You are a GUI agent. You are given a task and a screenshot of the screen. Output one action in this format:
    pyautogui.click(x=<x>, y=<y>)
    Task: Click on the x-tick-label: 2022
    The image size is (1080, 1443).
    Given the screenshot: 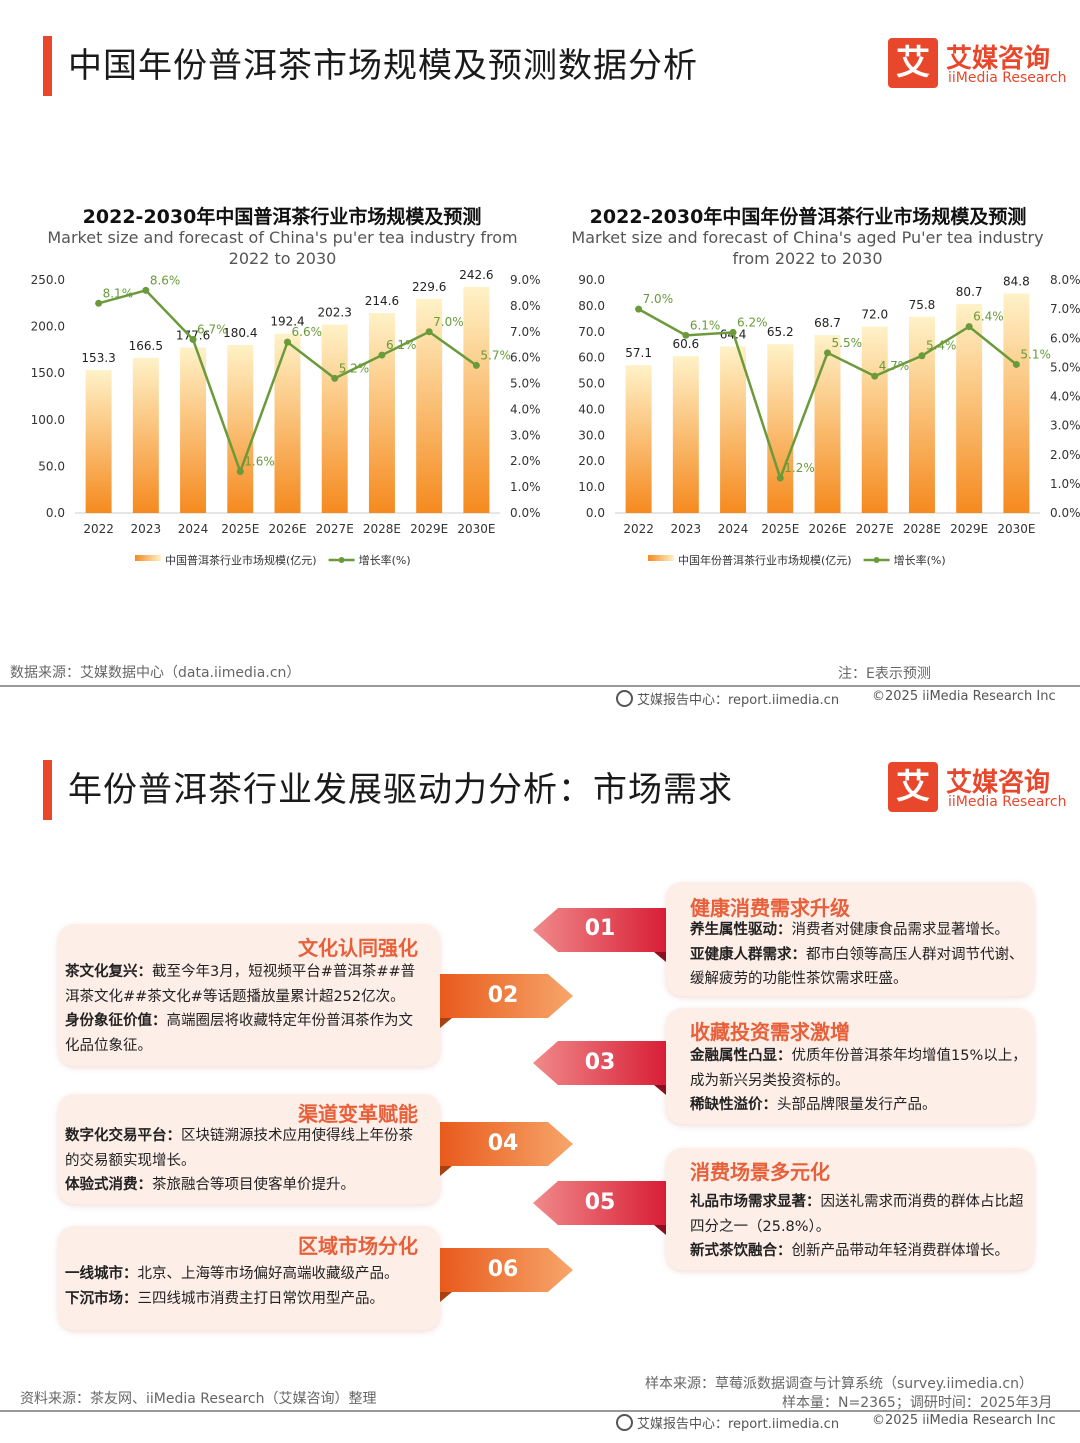 What is the action you would take?
    pyautogui.click(x=638, y=529)
    